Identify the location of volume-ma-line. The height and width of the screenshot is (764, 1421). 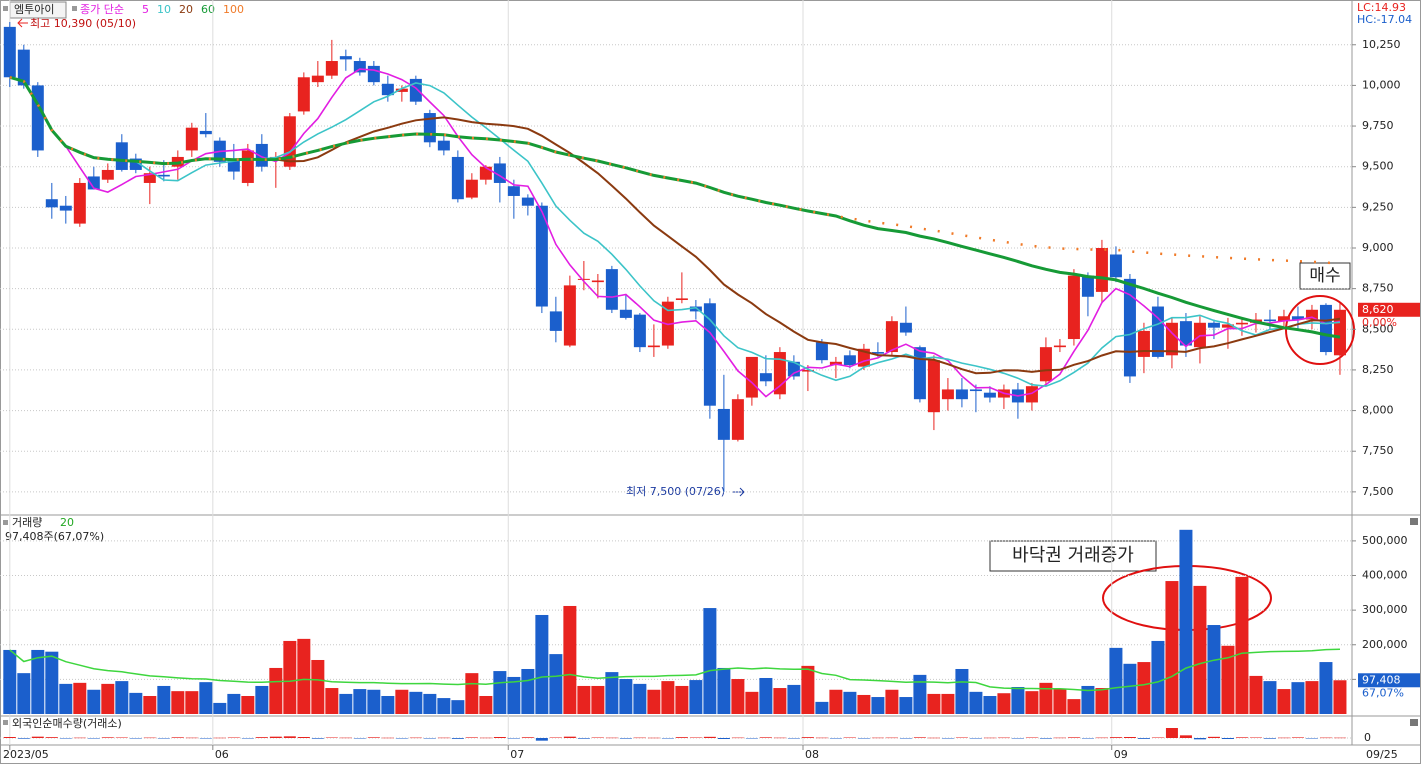
(675, 670).